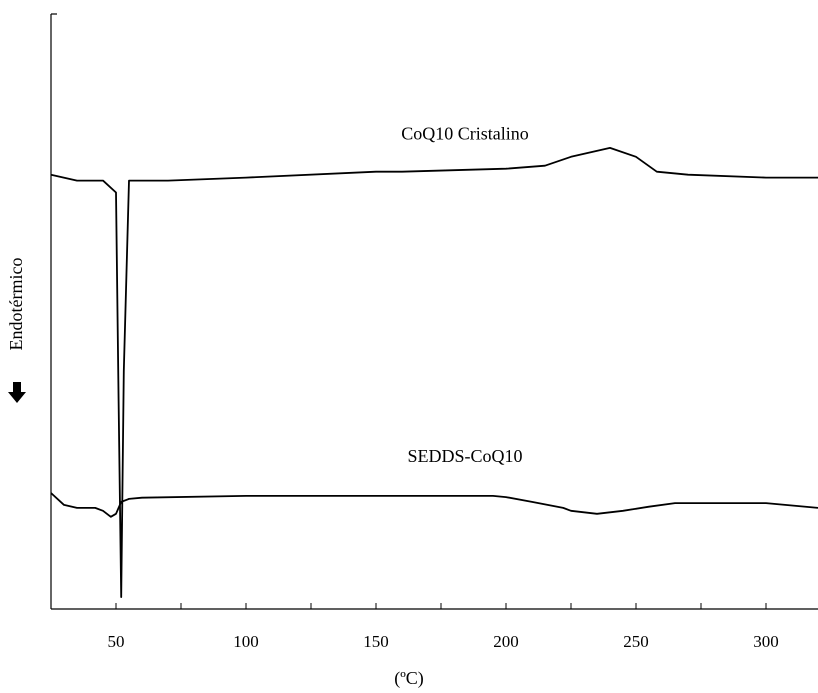 This screenshot has width=818, height=693. I want to click on x-axis-title: (ºC), so click(409, 678).